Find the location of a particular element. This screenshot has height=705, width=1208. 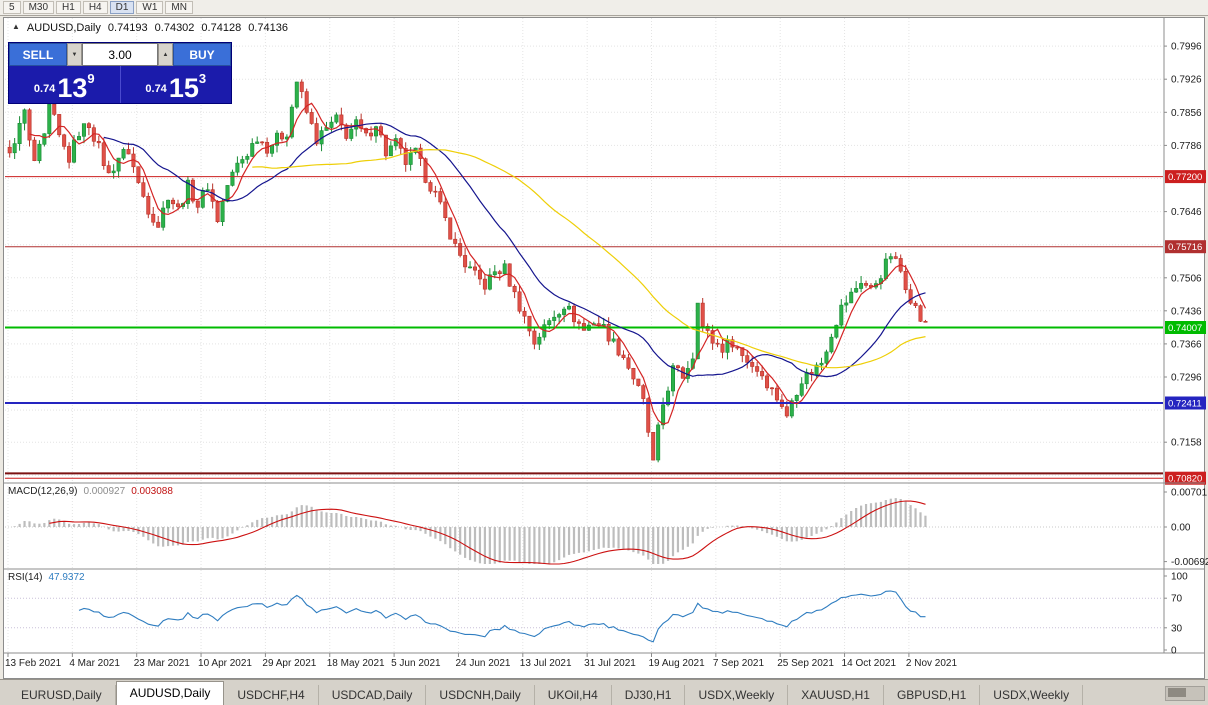

svg-text: 10 Apr 2021 is located at coordinates (225, 663).